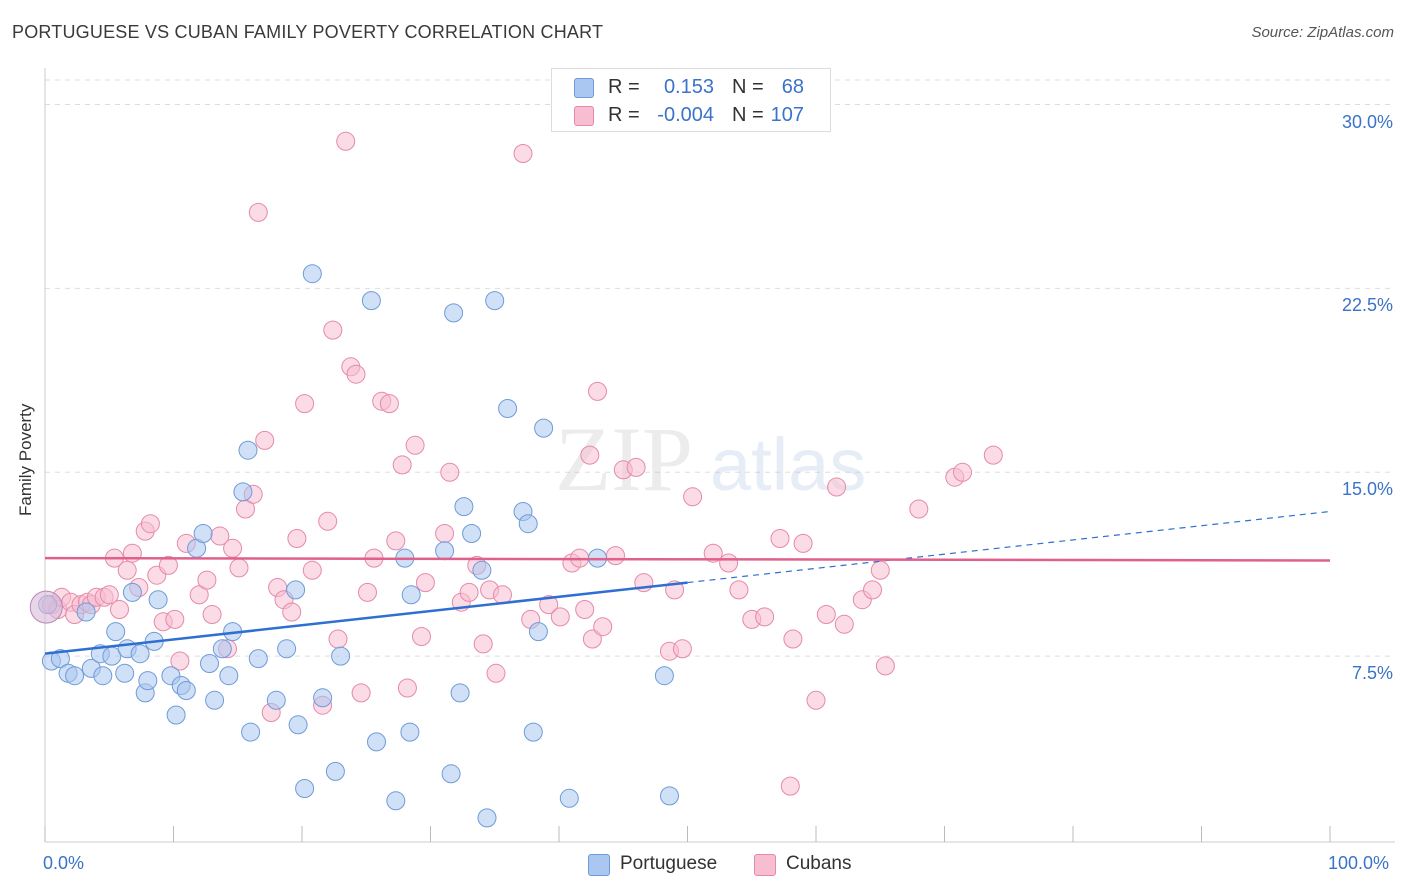 The height and width of the screenshot is (892, 1406). I want to click on r-value: -0.004, so click(685, 115).